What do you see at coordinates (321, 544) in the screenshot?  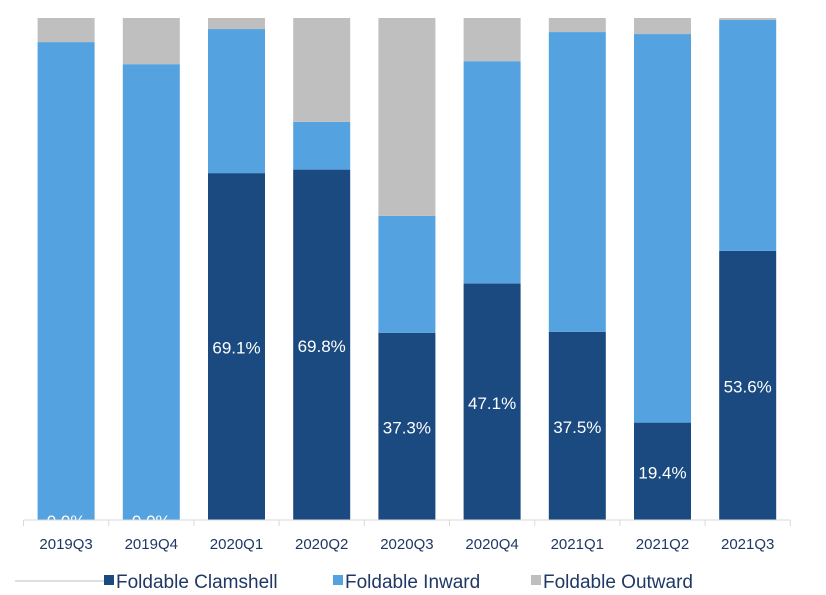 I see `x-tick-label: 2020Q2` at bounding box center [321, 544].